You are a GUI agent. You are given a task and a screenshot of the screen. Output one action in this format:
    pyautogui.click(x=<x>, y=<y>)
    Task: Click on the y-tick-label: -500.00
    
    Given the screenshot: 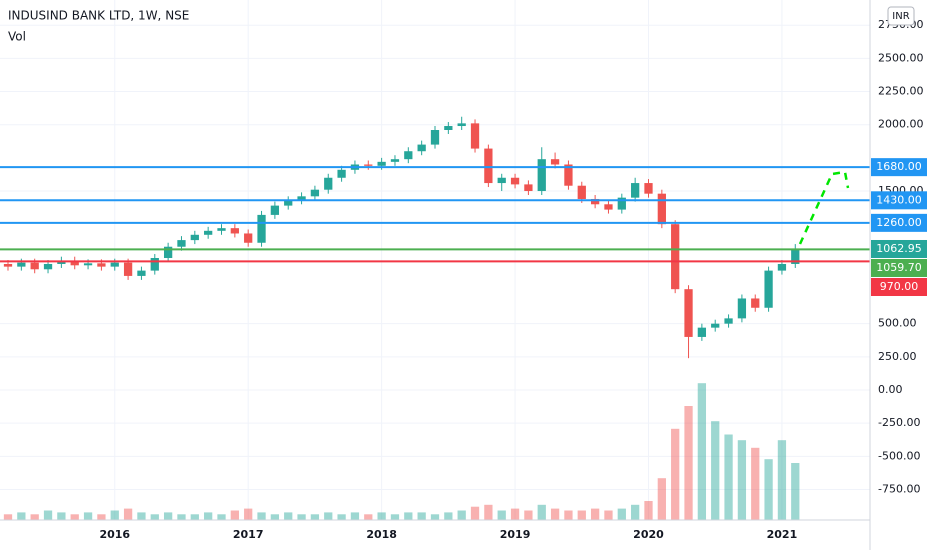 What is the action you would take?
    pyautogui.click(x=899, y=455)
    